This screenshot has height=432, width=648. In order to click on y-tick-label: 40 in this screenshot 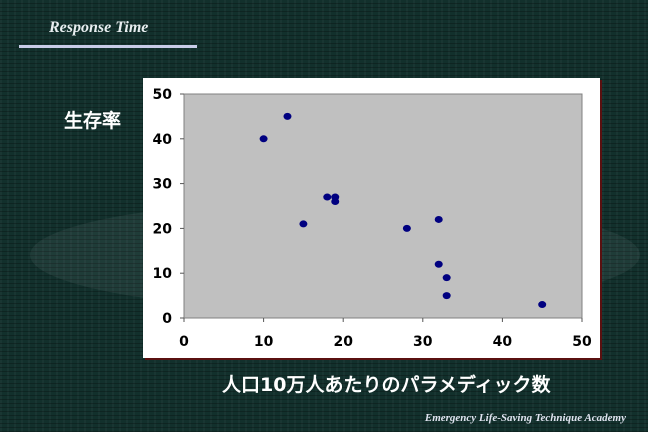, I will do `click(163, 140)`.